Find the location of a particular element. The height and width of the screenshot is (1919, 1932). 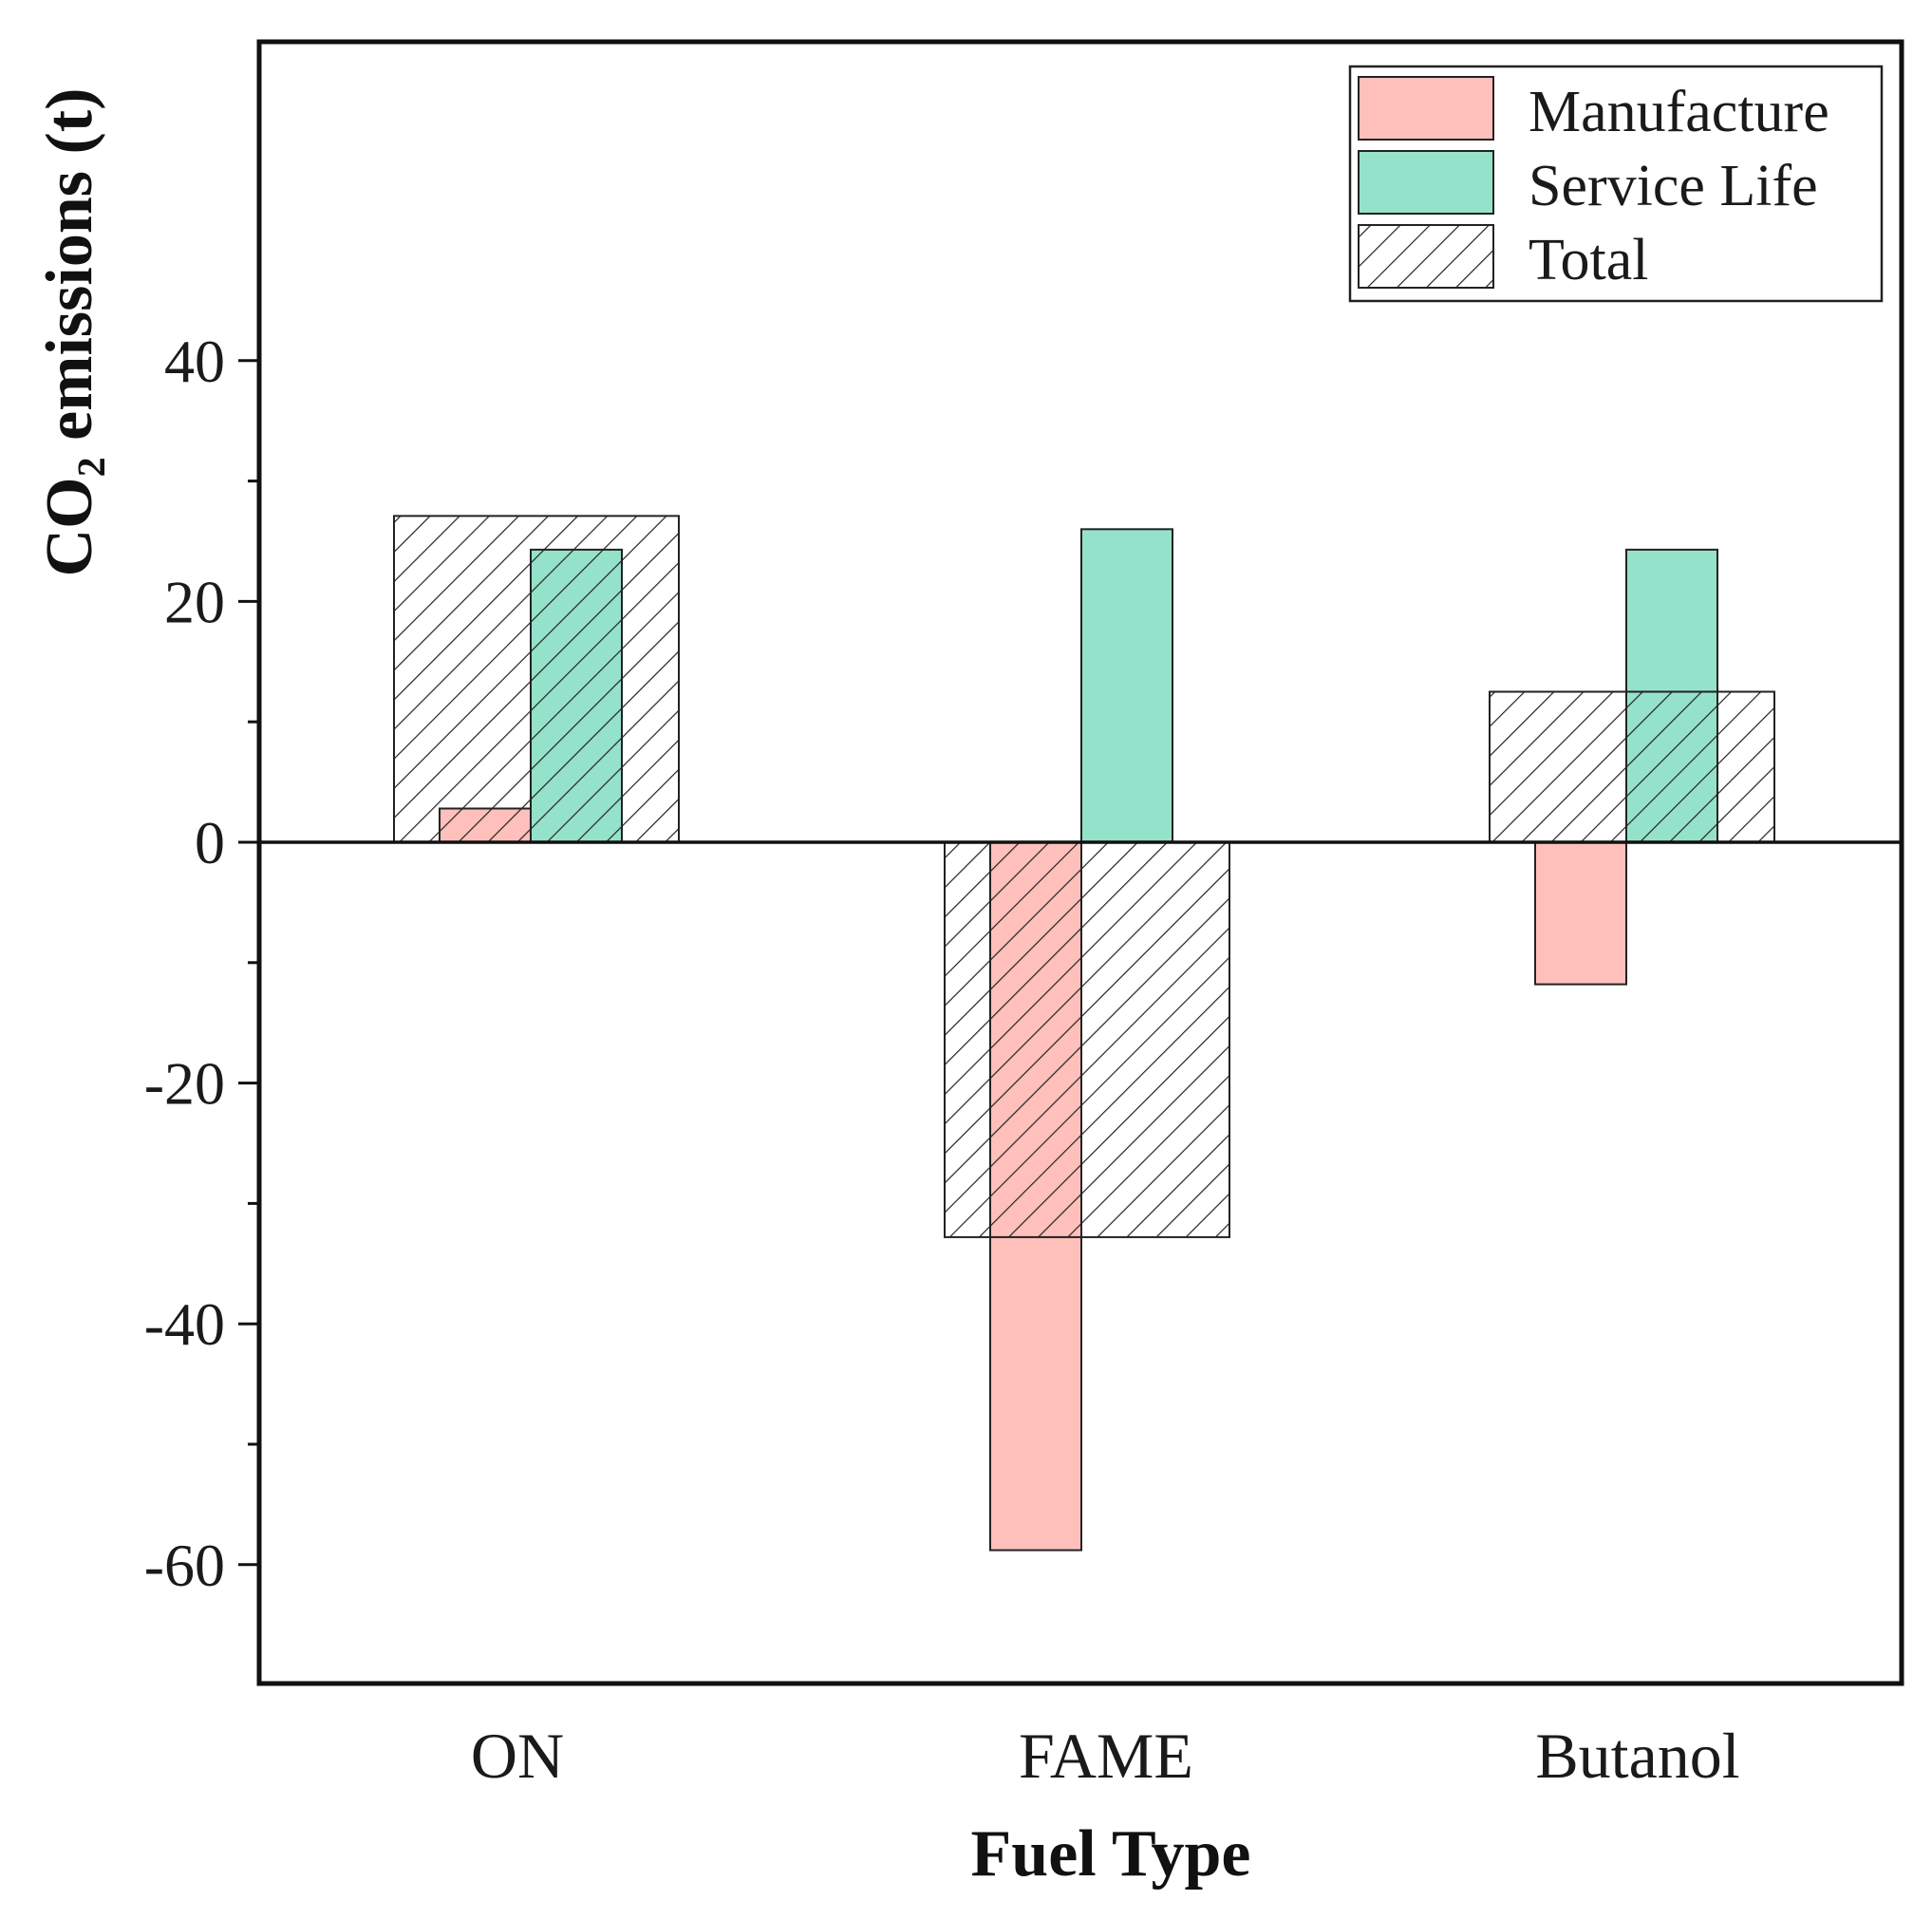

legend: Manufacture Service Life Total is located at coordinates (1616, 184).